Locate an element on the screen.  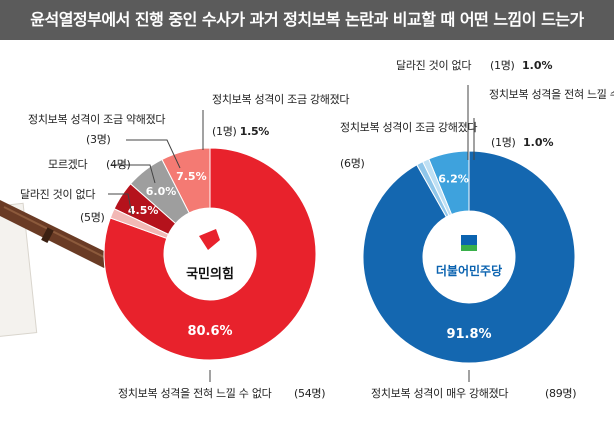
dpk-logo-text: 더불어민주당 is located at coordinates (469, 270).